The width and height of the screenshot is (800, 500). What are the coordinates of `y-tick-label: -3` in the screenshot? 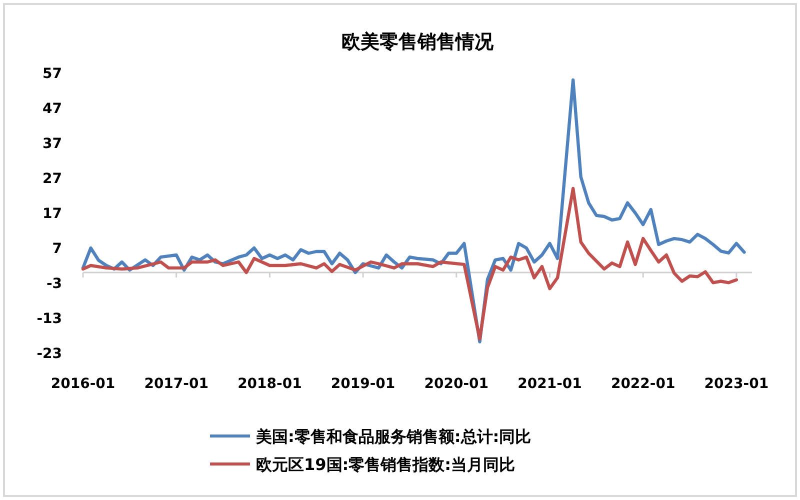 It's located at (54, 284).